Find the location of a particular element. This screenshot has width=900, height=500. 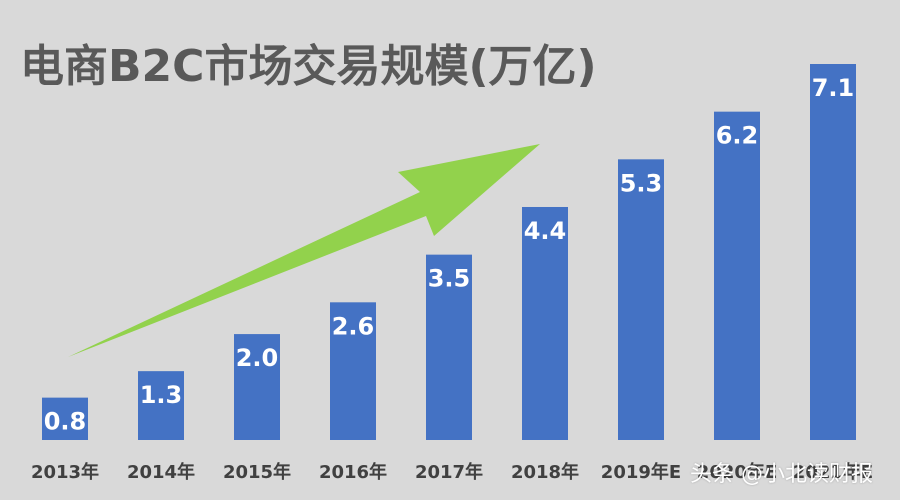

bar-2015年 is located at coordinates (257, 387).